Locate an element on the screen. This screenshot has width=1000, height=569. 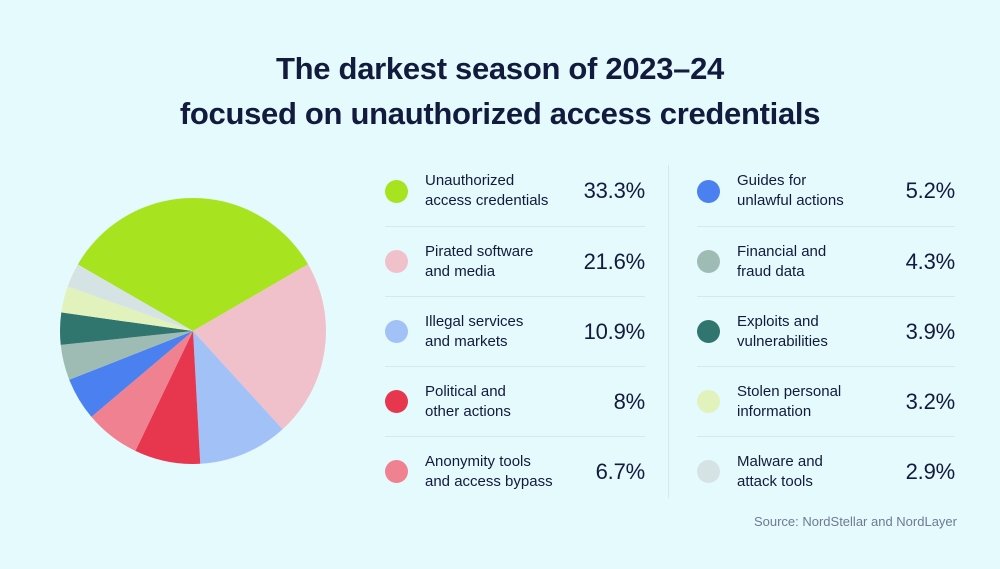
legend-item-value: 2.9% is located at coordinates (930, 471).